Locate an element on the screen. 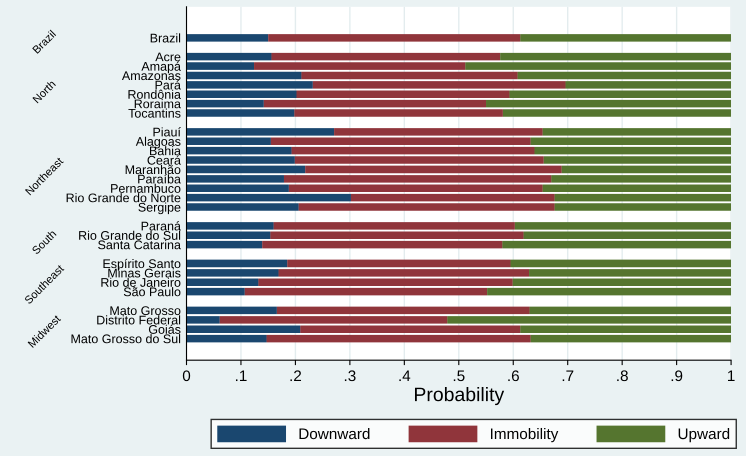  y-tick-label: Pernambuco is located at coordinates (145, 188).